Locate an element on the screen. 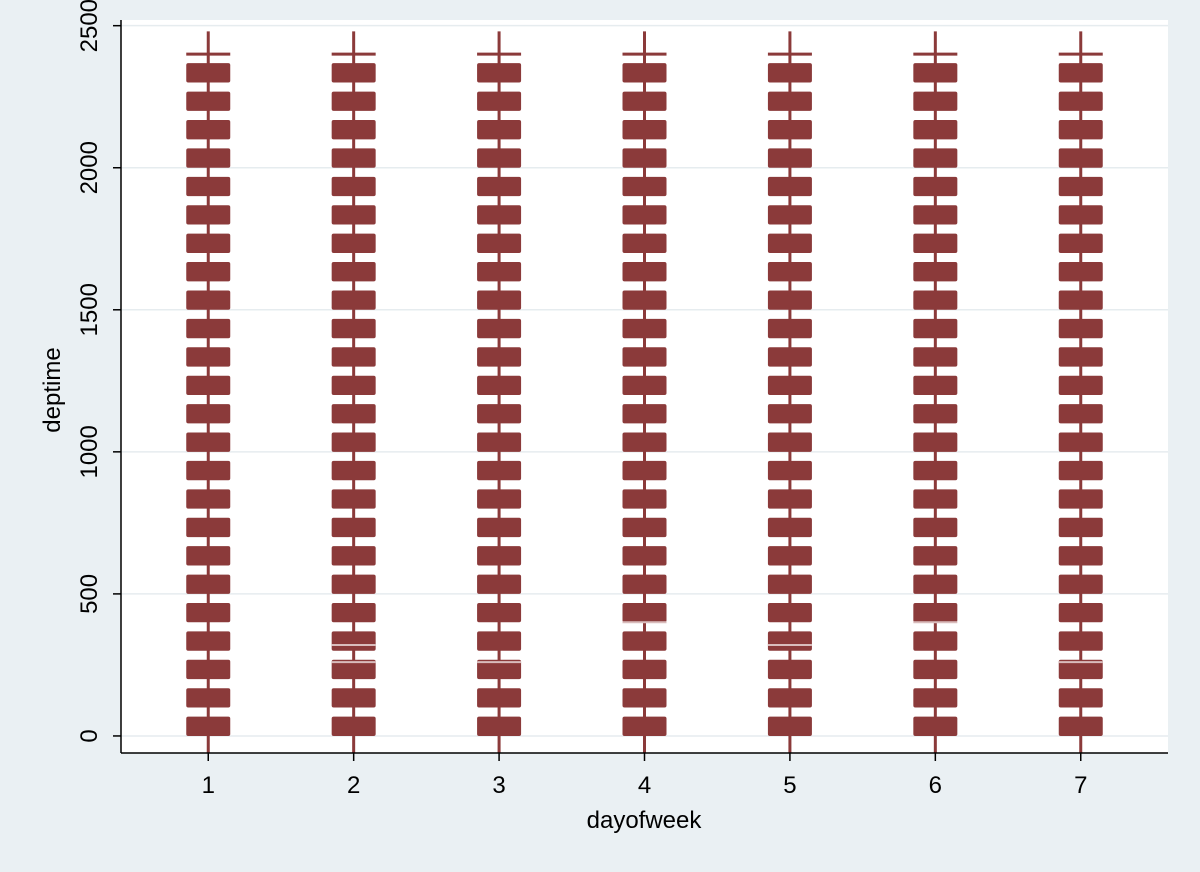 This screenshot has width=1200, height=872. y-ticks: 0 500 1000 1500 2000 2500 is located at coordinates (98, 371).